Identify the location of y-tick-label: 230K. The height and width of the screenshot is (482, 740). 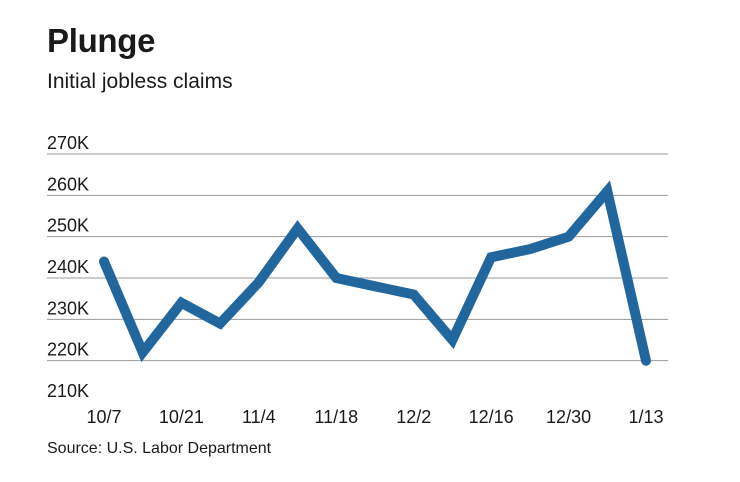
(68, 308).